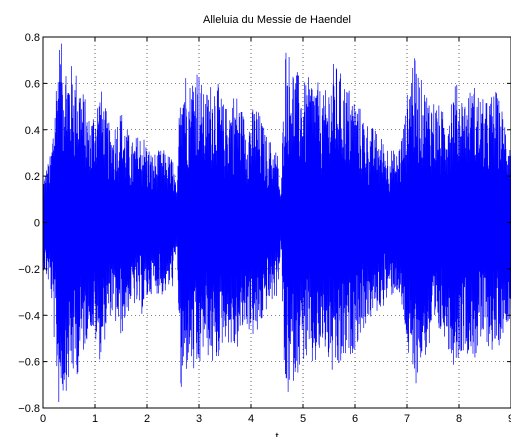 This screenshot has width=511, height=437. Describe the element at coordinates (509, 419) in the screenshot. I see `x-tick-label: 9` at that location.